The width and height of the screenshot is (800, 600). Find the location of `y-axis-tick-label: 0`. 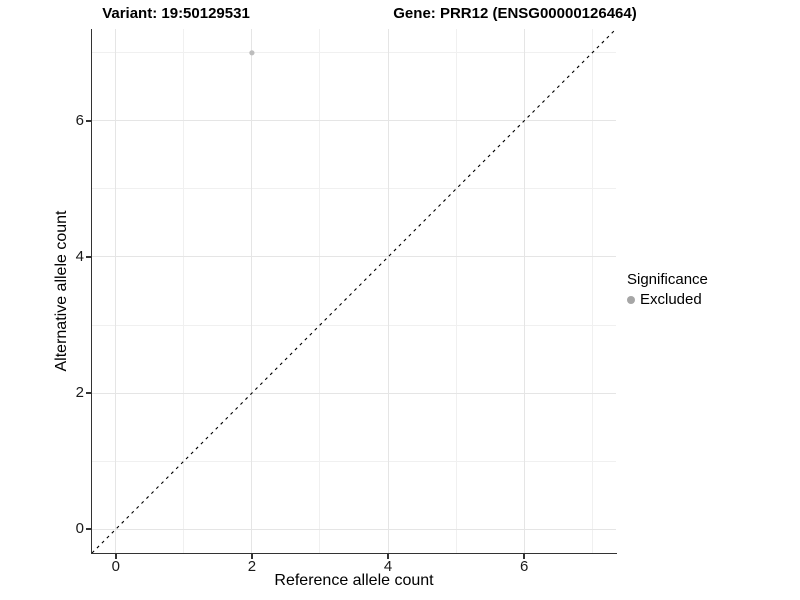

y-axis-tick-label: 0 is located at coordinates (79, 529).